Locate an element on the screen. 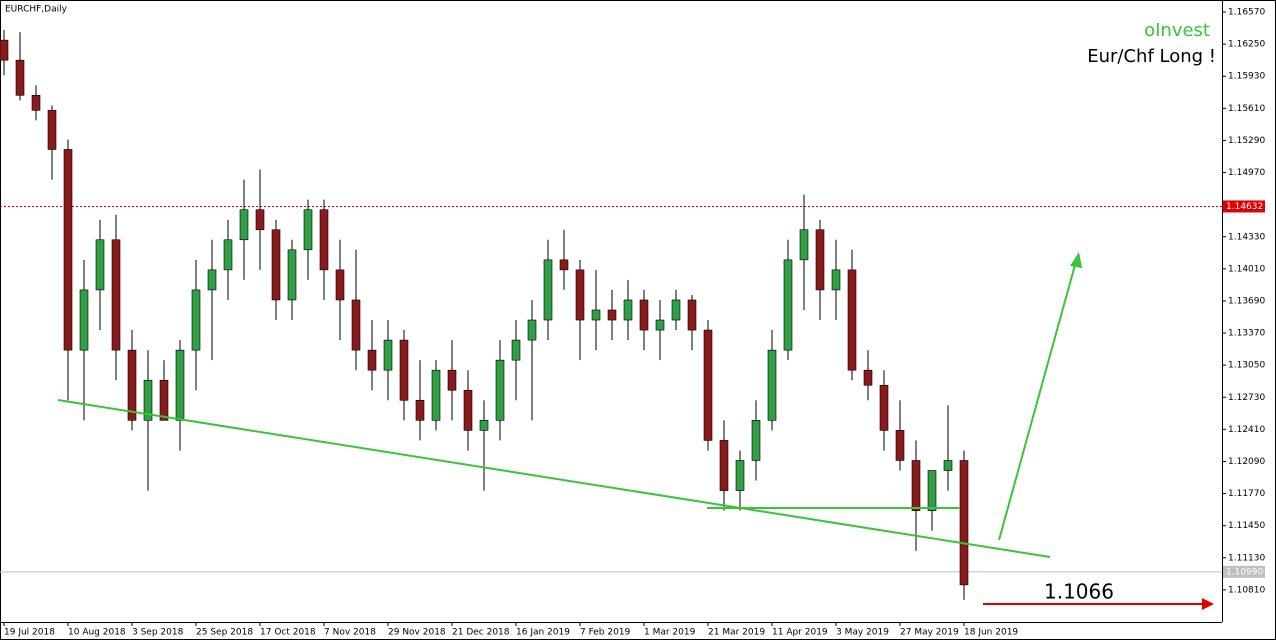  y-tick-label: 1.13370 is located at coordinates (1246, 334).